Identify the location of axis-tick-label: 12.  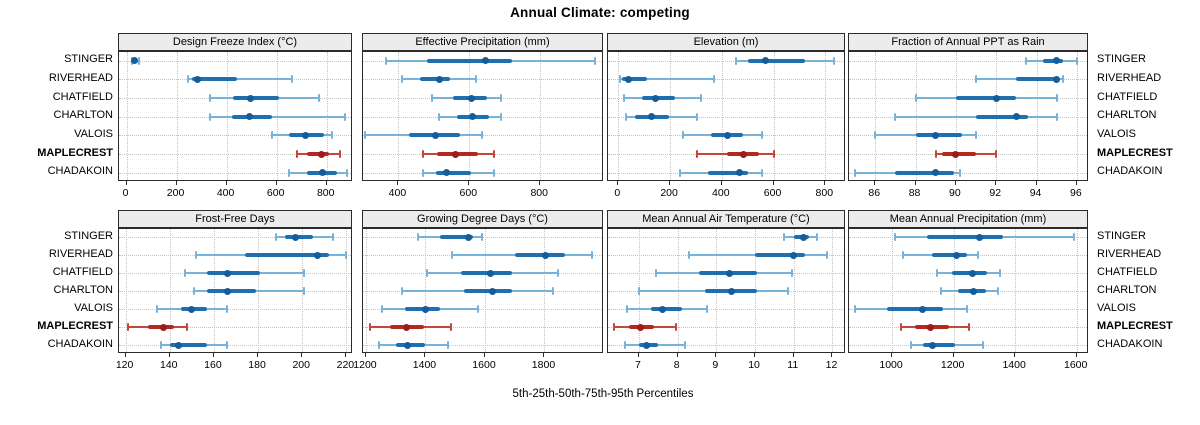
(831, 365).